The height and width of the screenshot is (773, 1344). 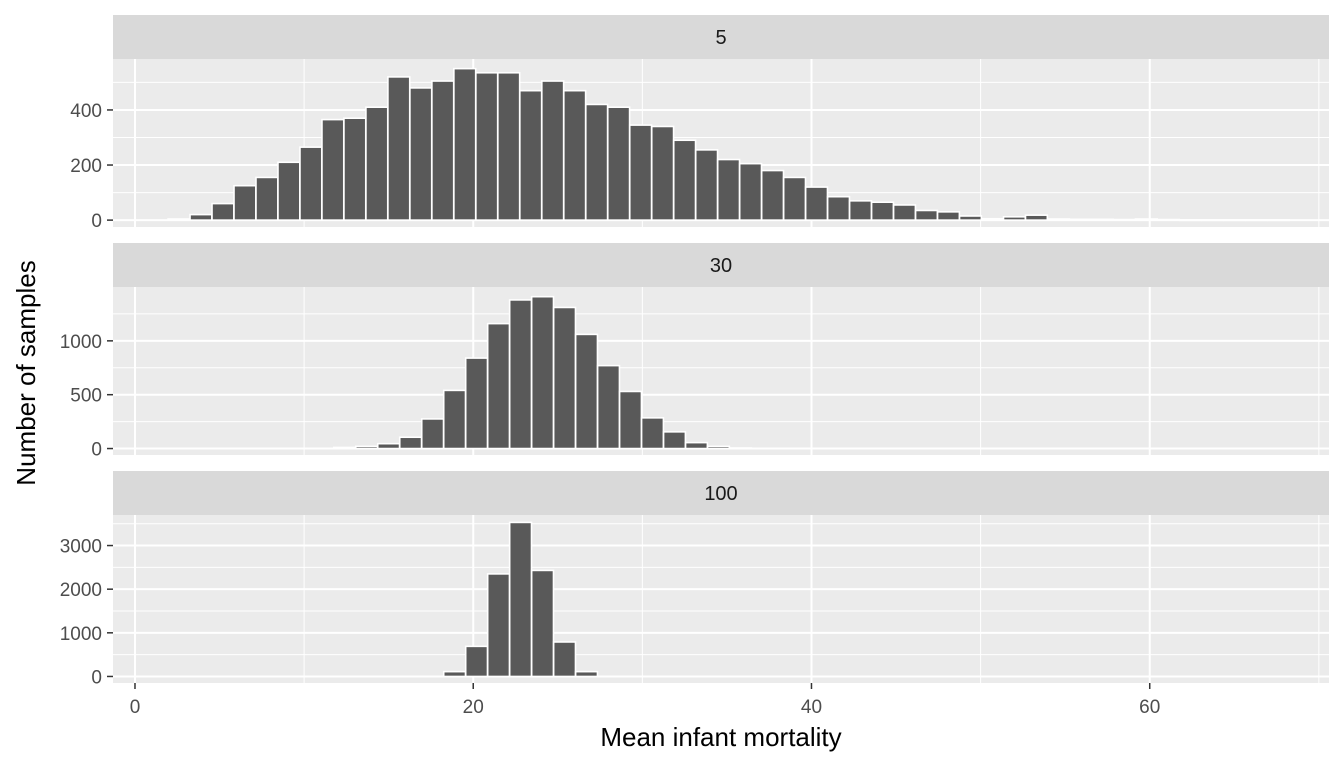 What do you see at coordinates (473, 707) in the screenshot?
I see `x-tick-label: 20` at bounding box center [473, 707].